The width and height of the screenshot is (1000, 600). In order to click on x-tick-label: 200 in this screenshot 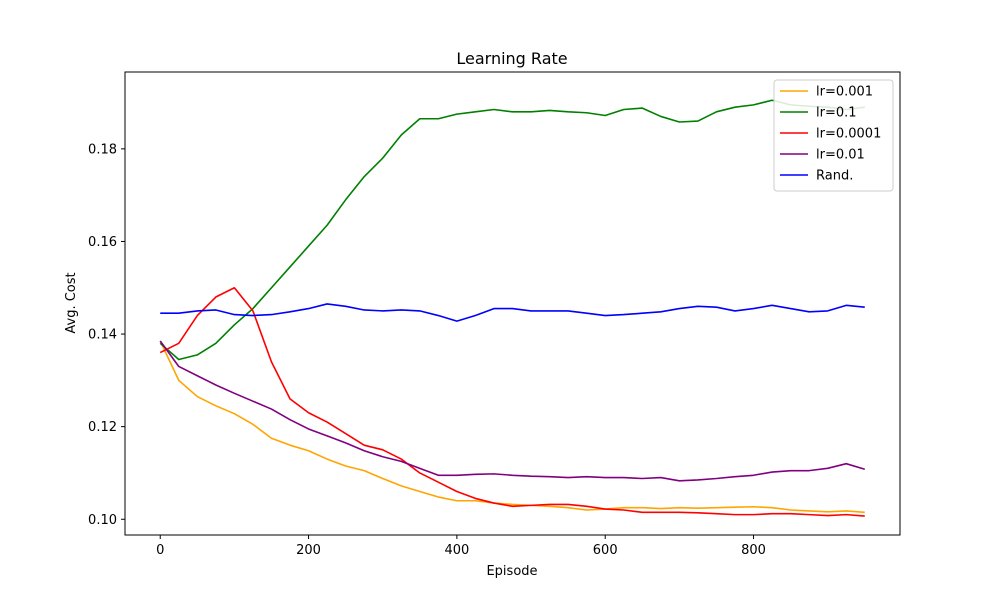, I will do `click(308, 550)`.